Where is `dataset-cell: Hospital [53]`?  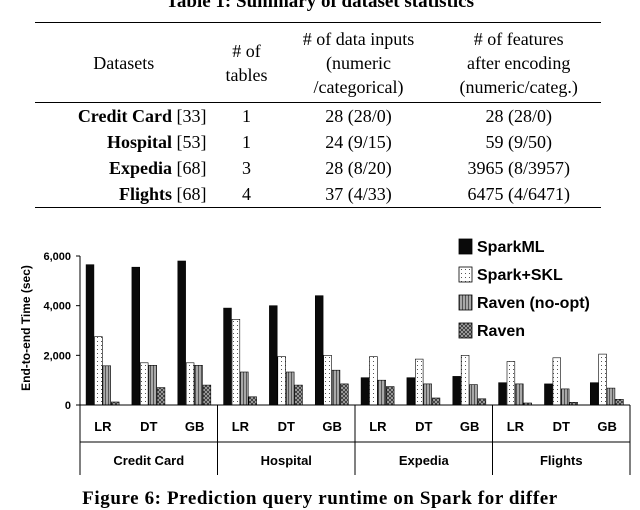 dataset-cell: Hospital [53] is located at coordinates (123, 142).